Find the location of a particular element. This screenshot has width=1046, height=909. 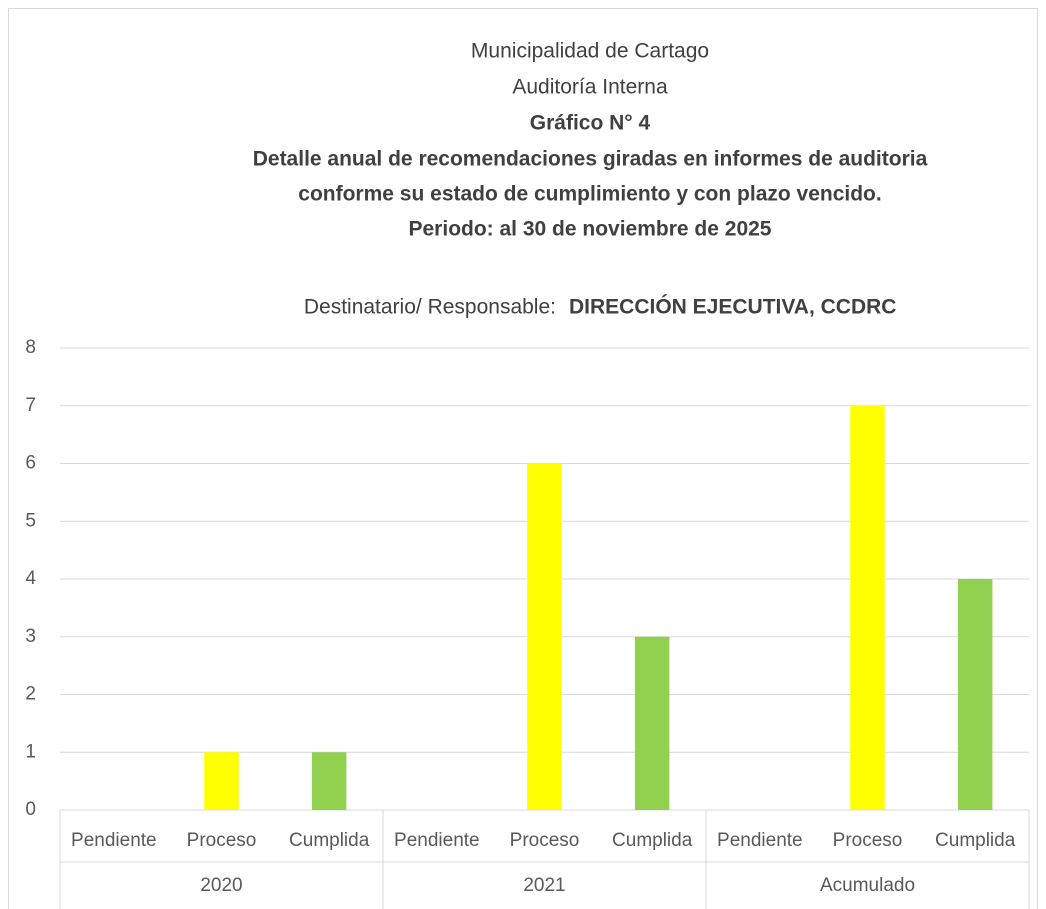

subtitle-bold: DIRECCIÓN EJECUTIVA, CCDRC is located at coordinates (732, 307).